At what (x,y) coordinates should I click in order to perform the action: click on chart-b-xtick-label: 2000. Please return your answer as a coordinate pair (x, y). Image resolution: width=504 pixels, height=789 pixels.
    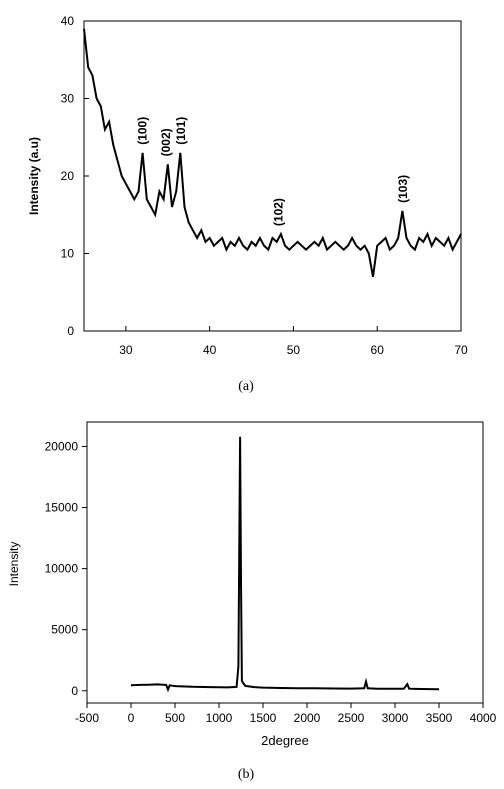
    Looking at the image, I should click on (307, 718).